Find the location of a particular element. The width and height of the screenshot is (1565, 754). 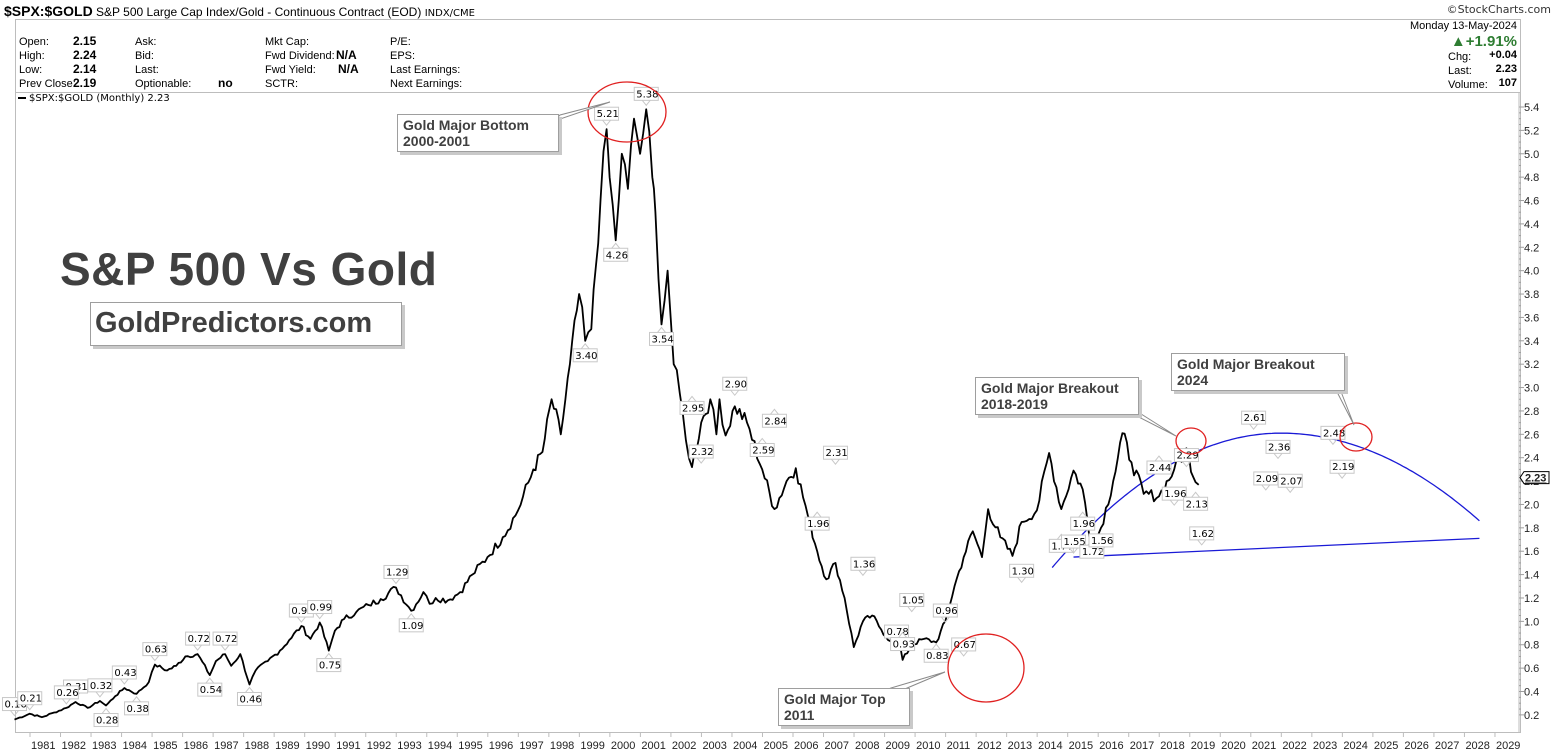

low-label: Low: is located at coordinates (31, 70).